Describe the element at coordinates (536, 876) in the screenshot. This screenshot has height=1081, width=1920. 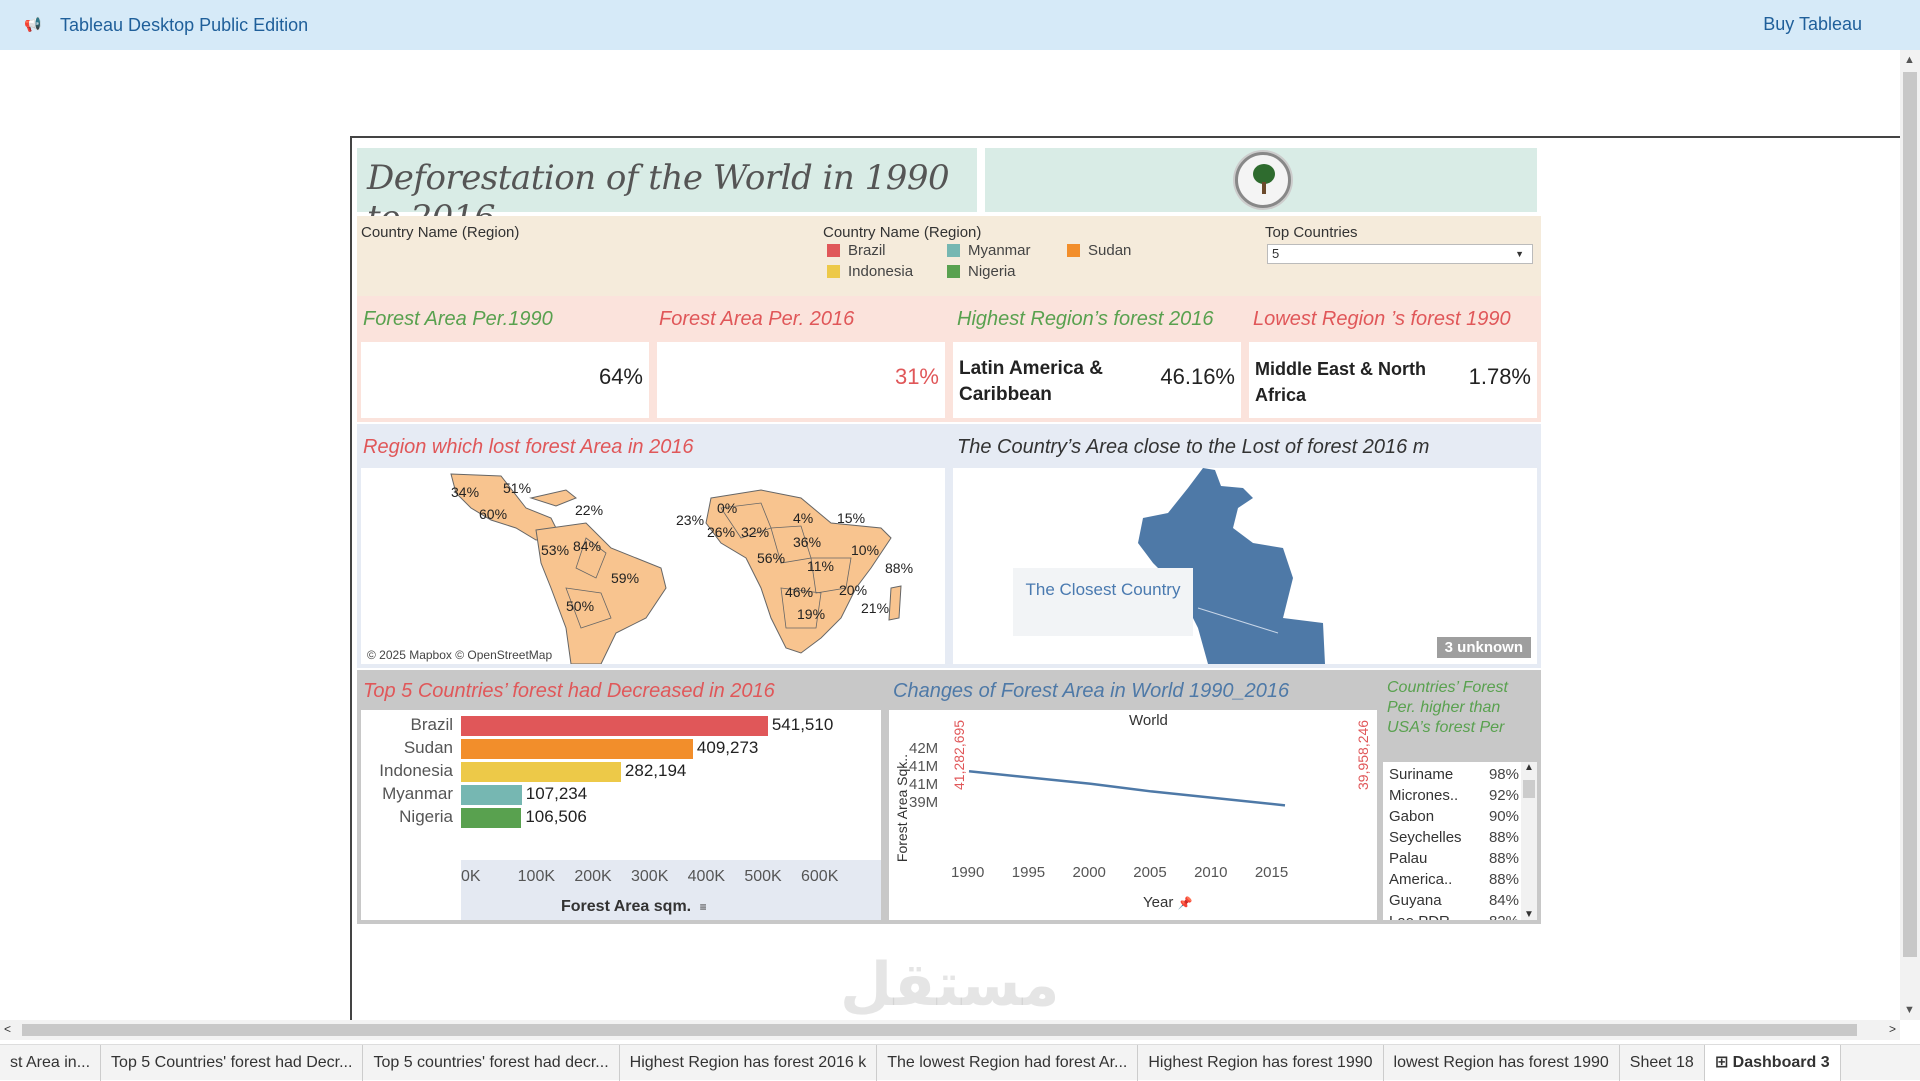
I see `bar-tick-label: 100K` at that location.